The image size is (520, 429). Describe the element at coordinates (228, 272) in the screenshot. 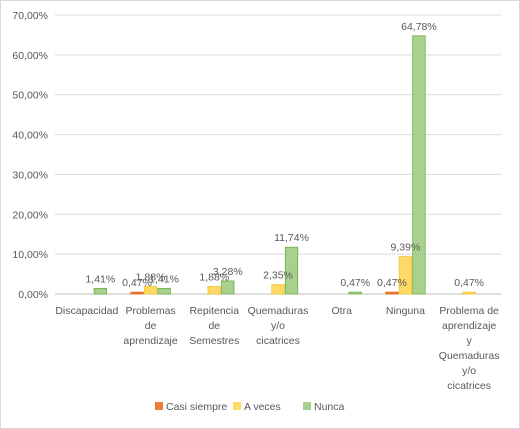

I see `data-label: 3,28%` at that location.